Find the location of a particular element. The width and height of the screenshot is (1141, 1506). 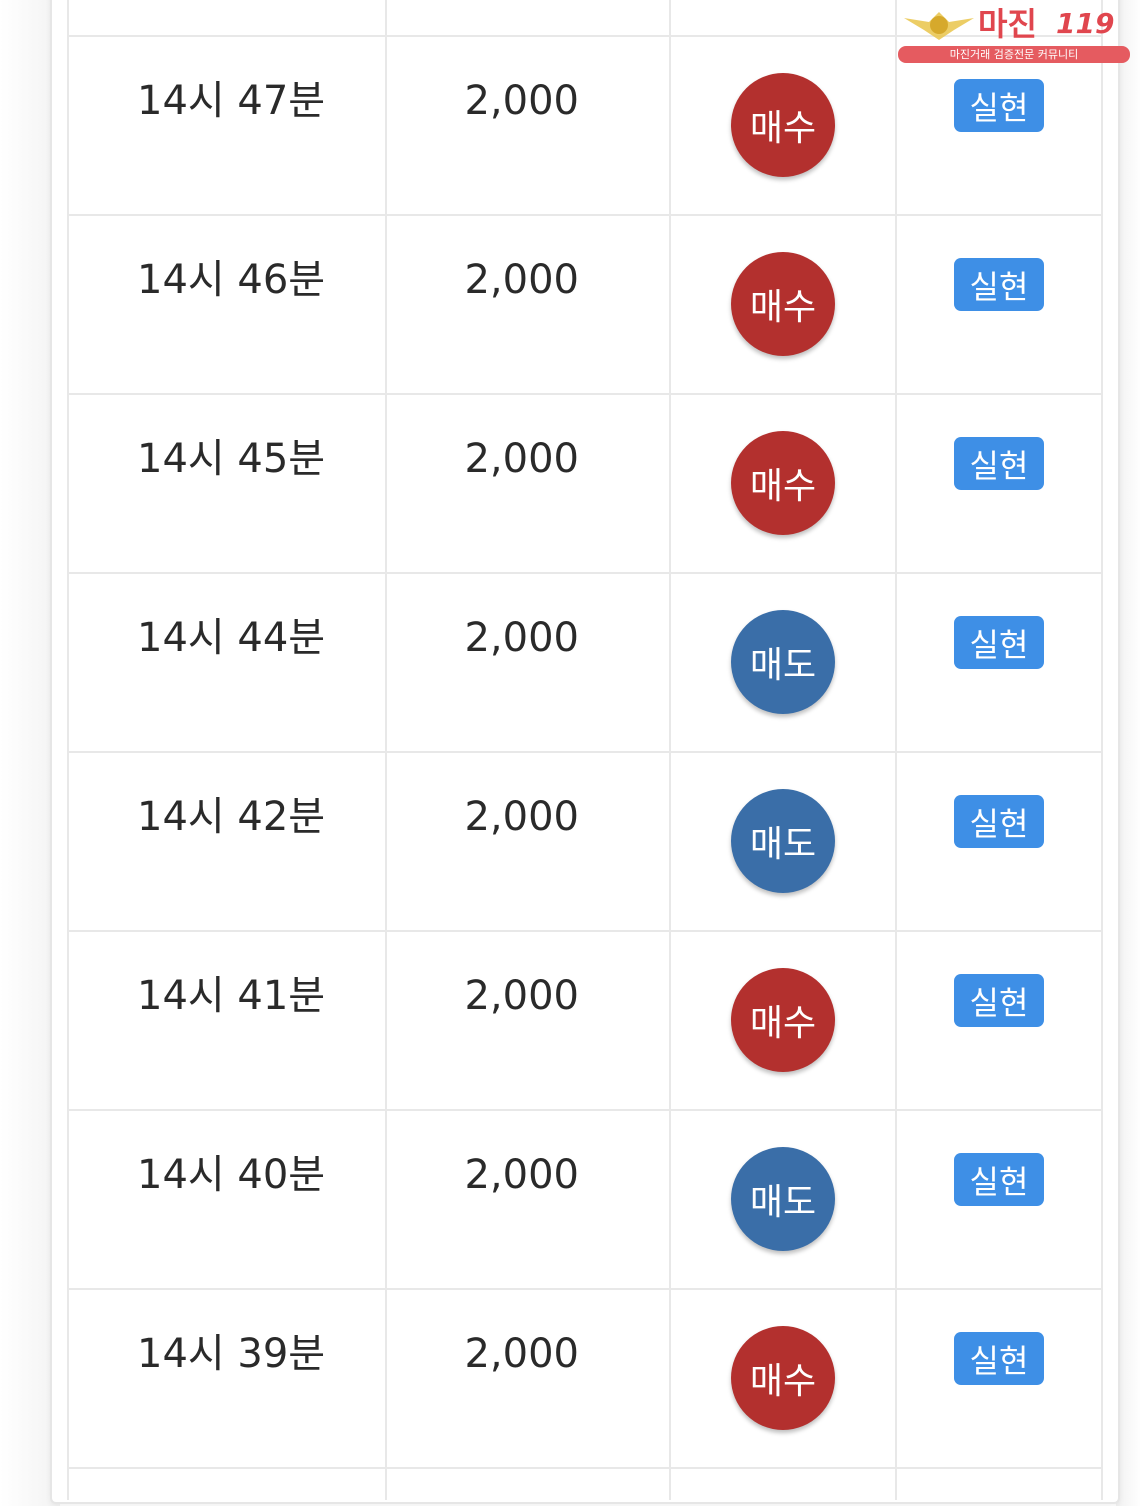

trade-time: 14시 46분 is located at coordinates (231, 280).